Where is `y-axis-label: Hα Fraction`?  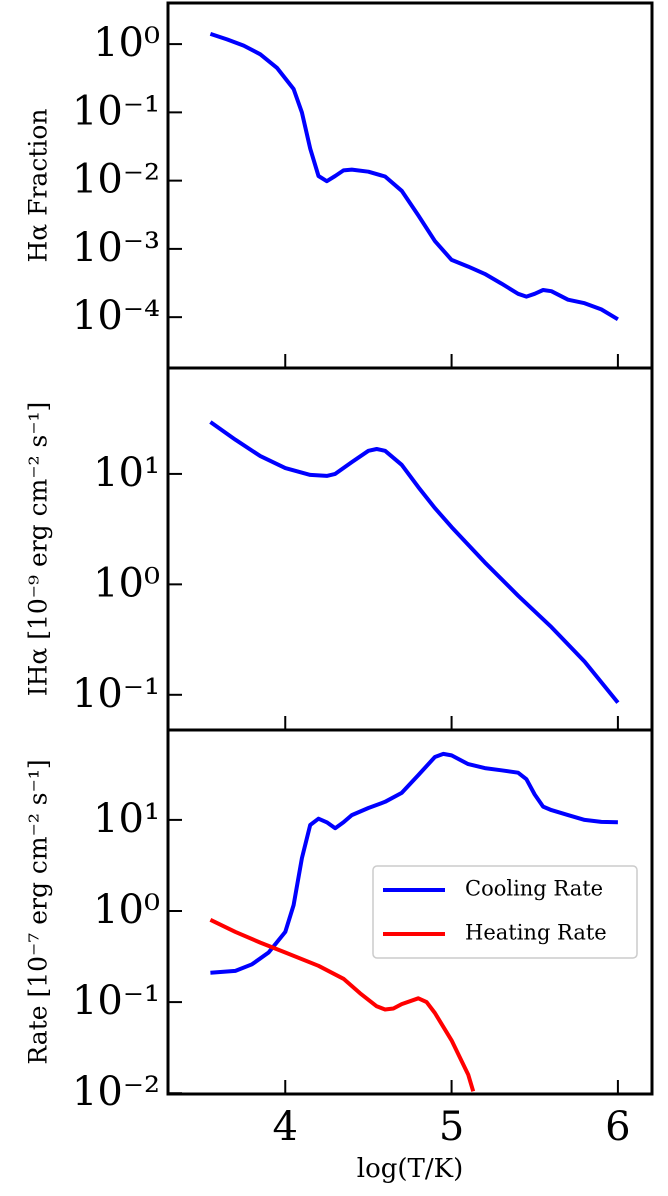
y-axis-label: Hα Fraction is located at coordinates (38, 185).